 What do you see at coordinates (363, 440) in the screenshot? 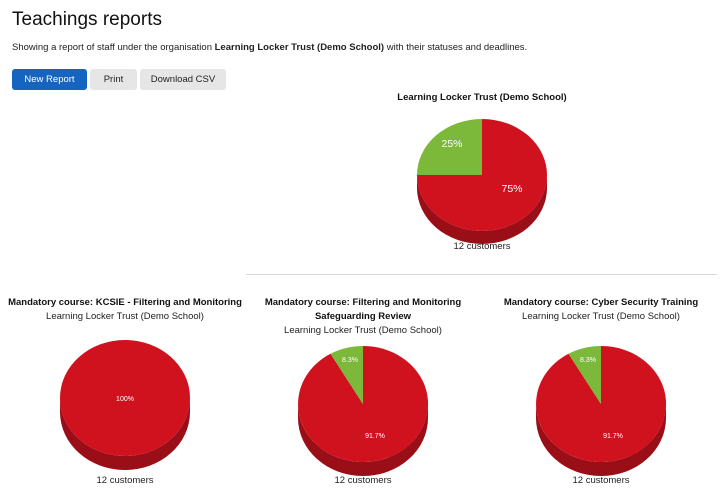
I see `filtering-pie-side` at bounding box center [363, 440].